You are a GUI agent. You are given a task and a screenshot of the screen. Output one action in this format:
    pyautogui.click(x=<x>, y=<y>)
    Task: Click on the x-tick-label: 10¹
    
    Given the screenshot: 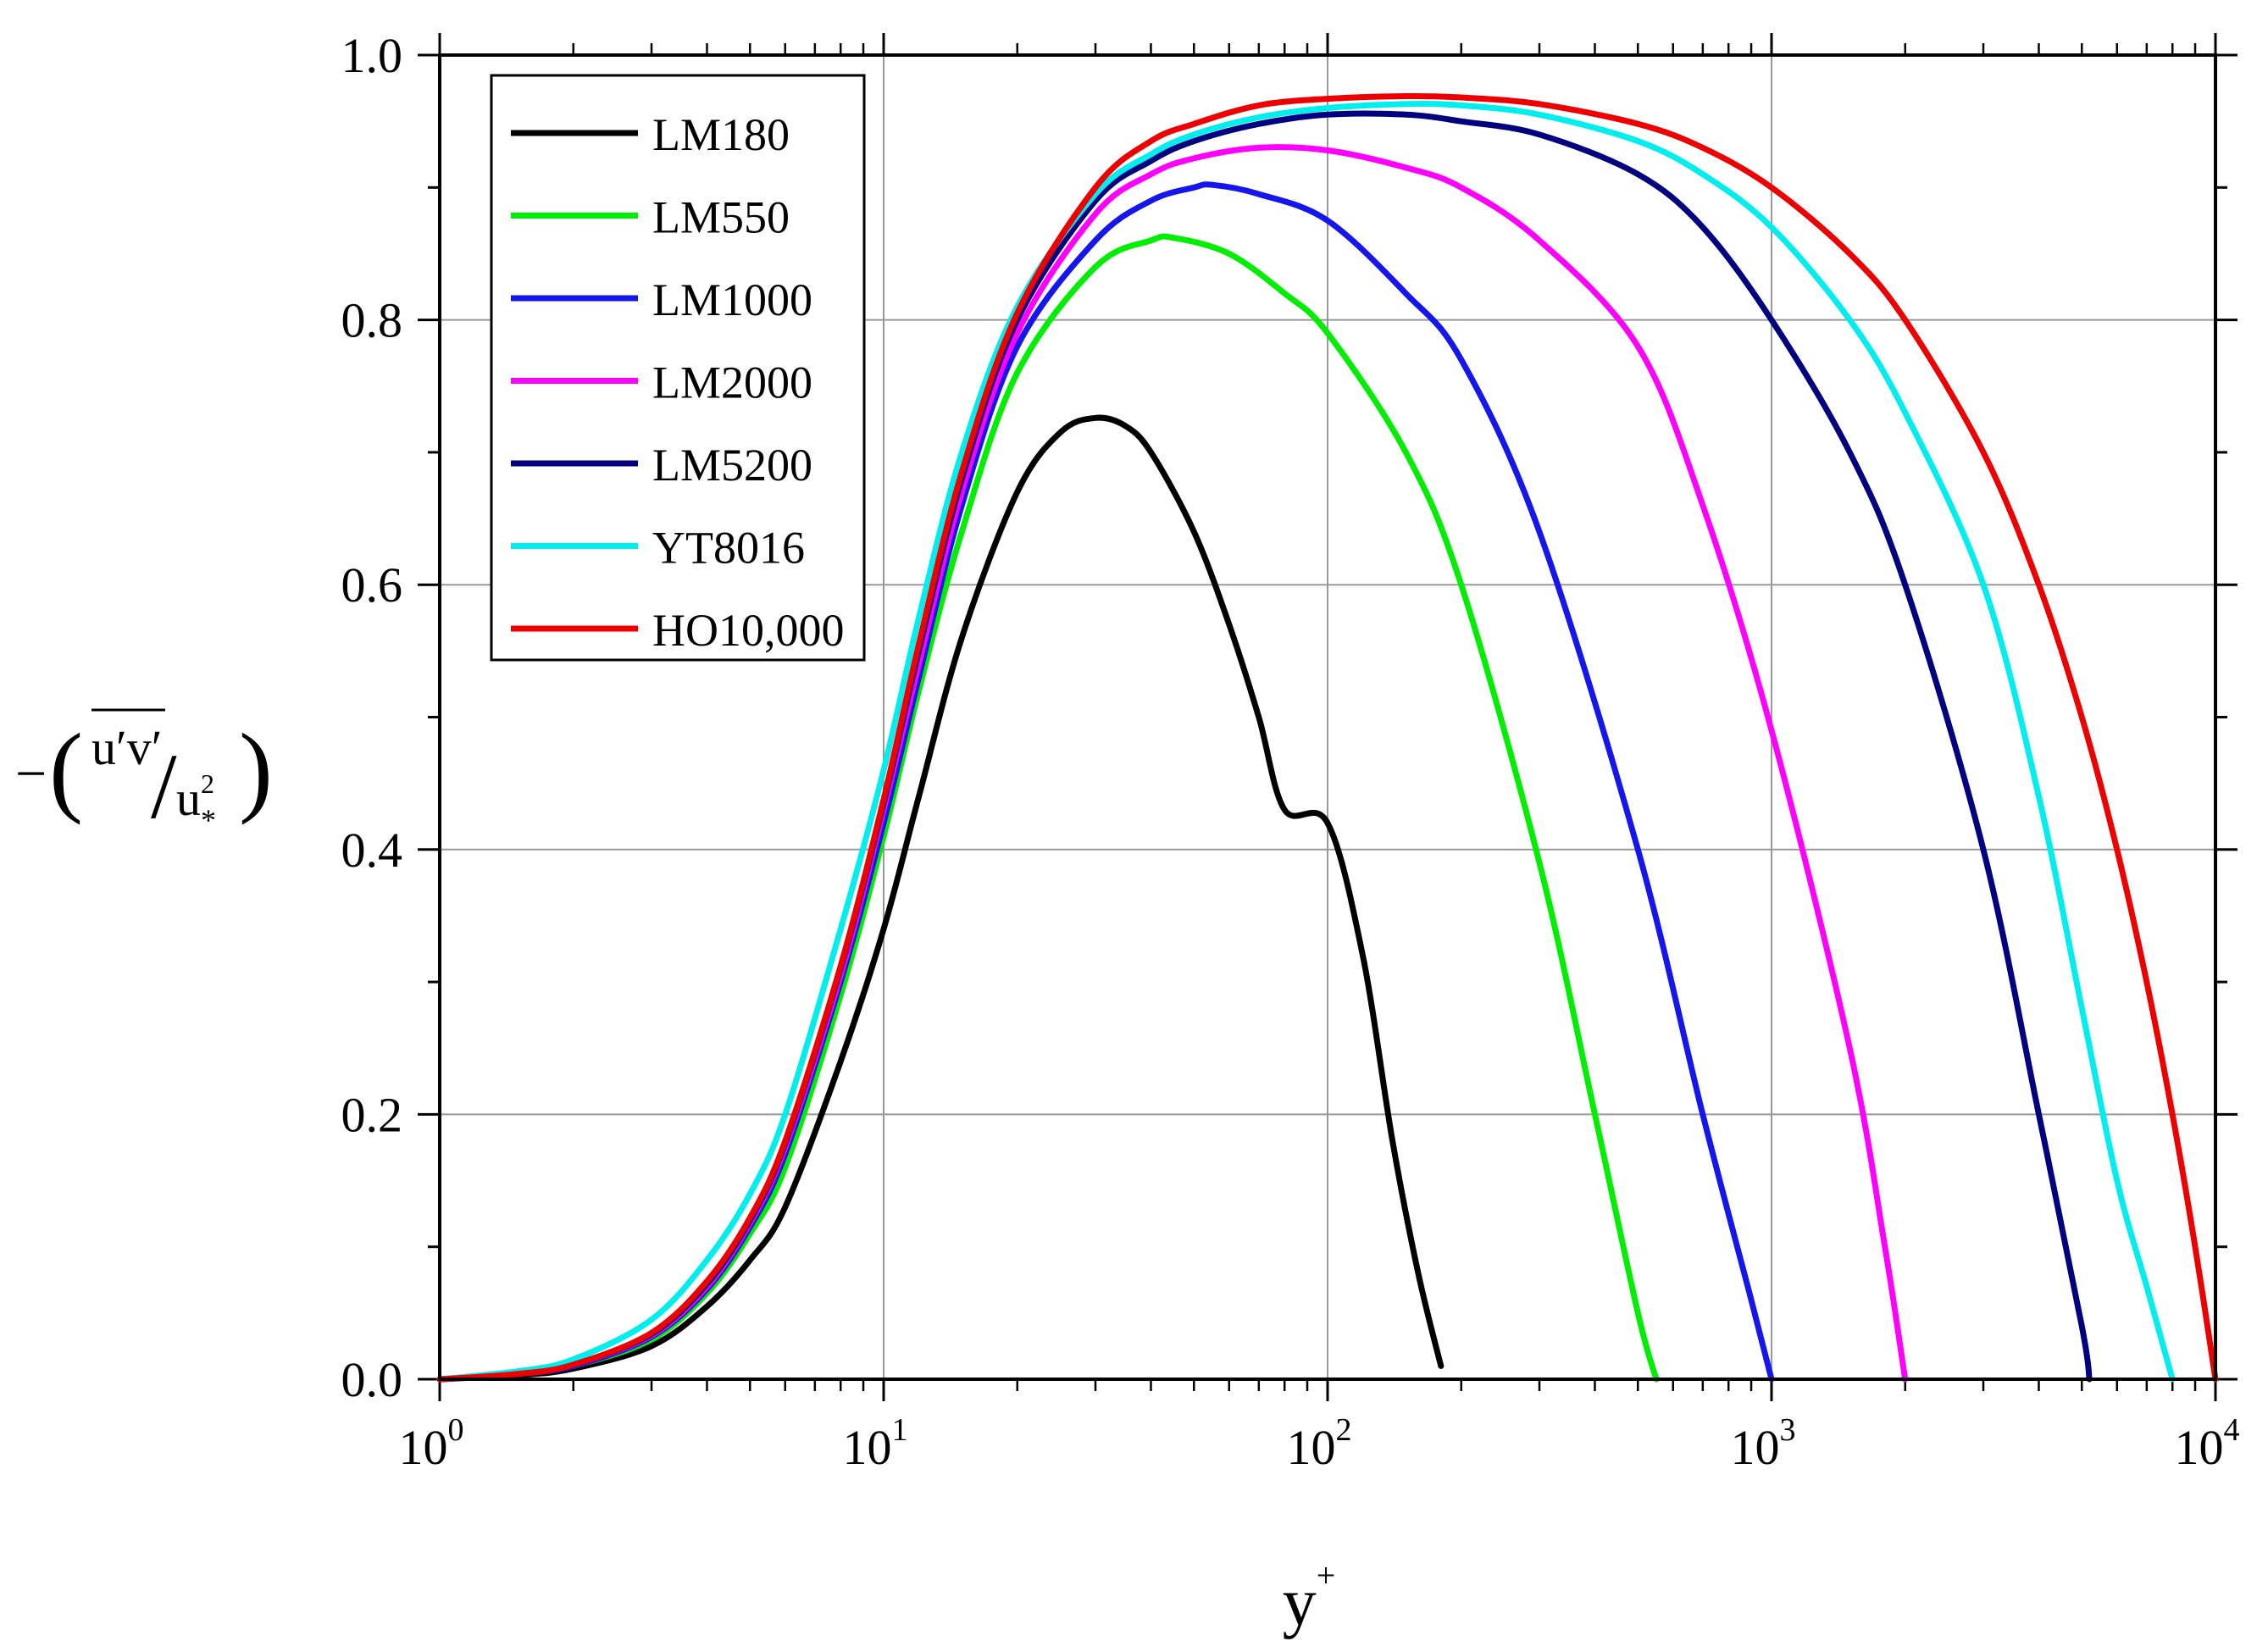 What is the action you would take?
    pyautogui.click(x=875, y=1443)
    